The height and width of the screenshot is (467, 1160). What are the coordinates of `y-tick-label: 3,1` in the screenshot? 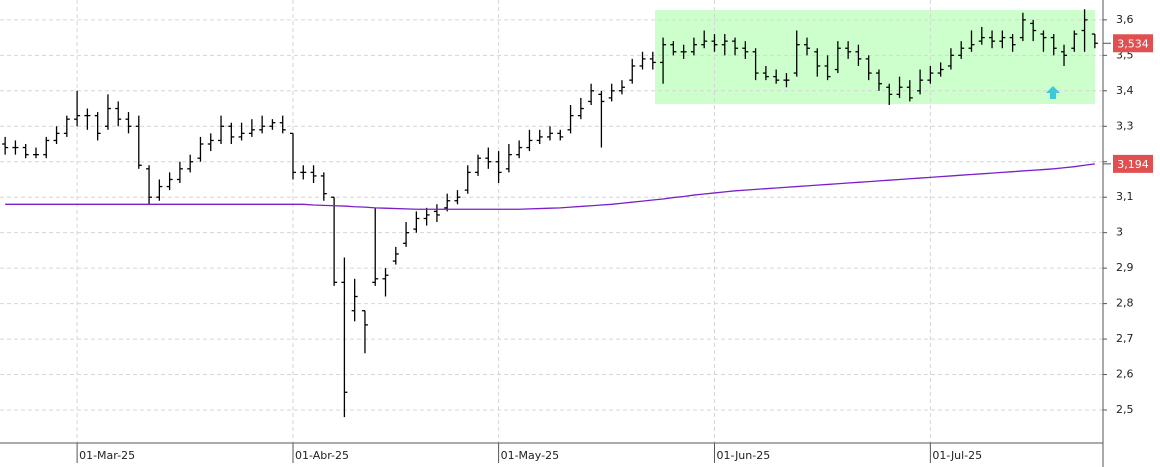 It's located at (1125, 196).